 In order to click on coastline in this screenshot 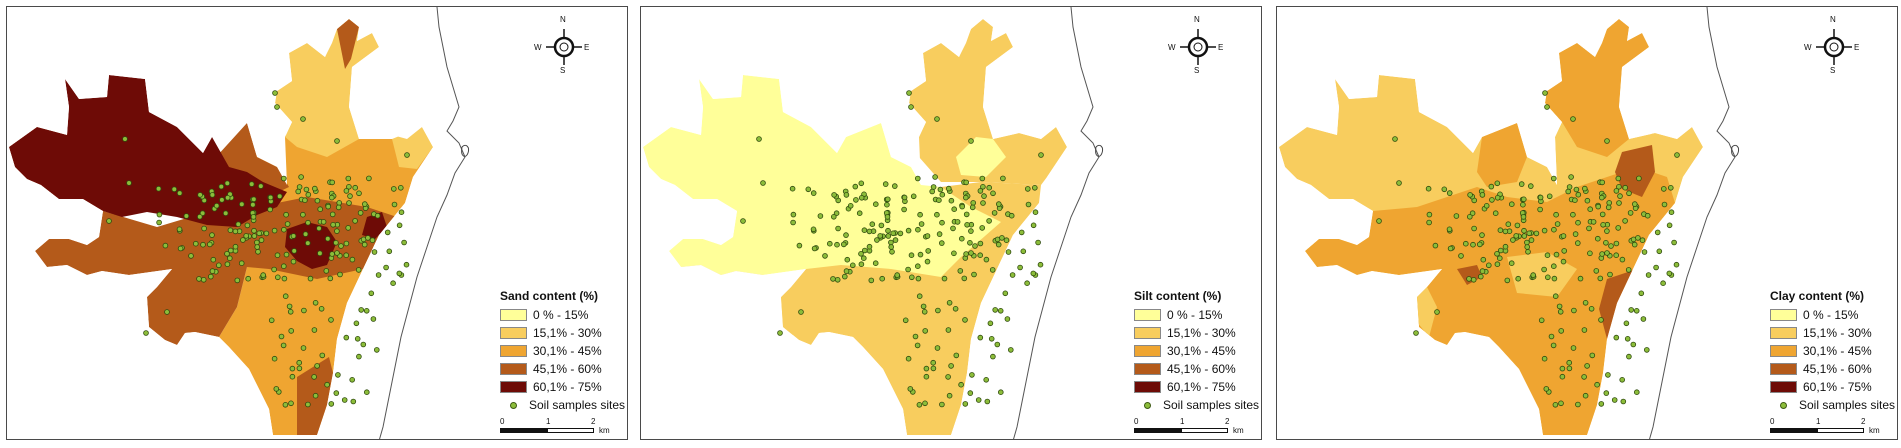, I will do `click(1692, 223)`.